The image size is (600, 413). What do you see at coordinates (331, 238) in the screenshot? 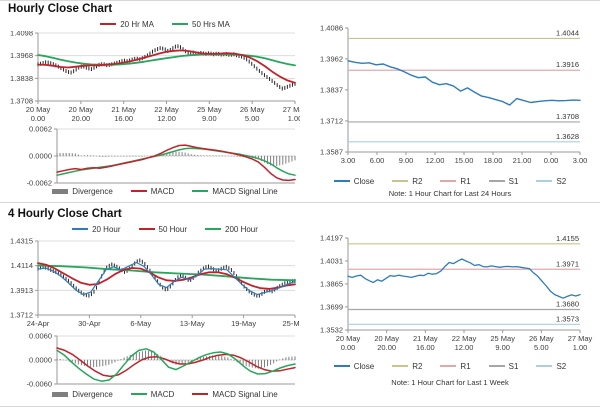
I see `svg-text: 1.4197` at bounding box center [331, 238].